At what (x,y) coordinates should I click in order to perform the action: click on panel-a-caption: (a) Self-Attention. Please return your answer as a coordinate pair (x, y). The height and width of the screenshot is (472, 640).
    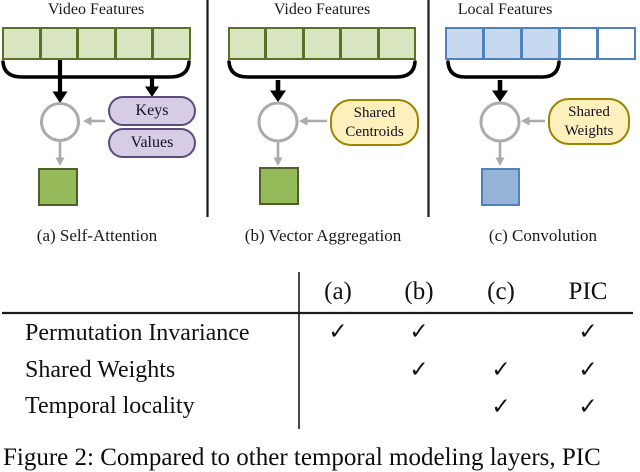
    Looking at the image, I should click on (97, 235).